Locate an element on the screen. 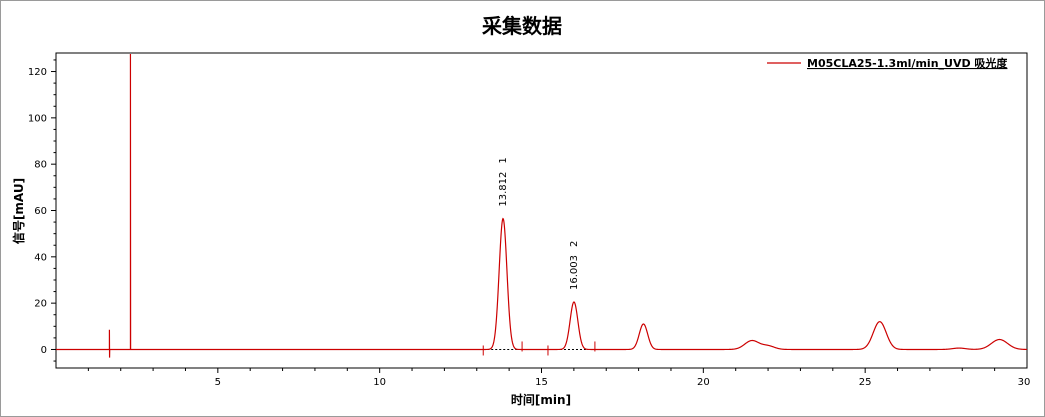 This screenshot has height=417, width=1045. x-tick-label: 30 is located at coordinates (1024, 382).